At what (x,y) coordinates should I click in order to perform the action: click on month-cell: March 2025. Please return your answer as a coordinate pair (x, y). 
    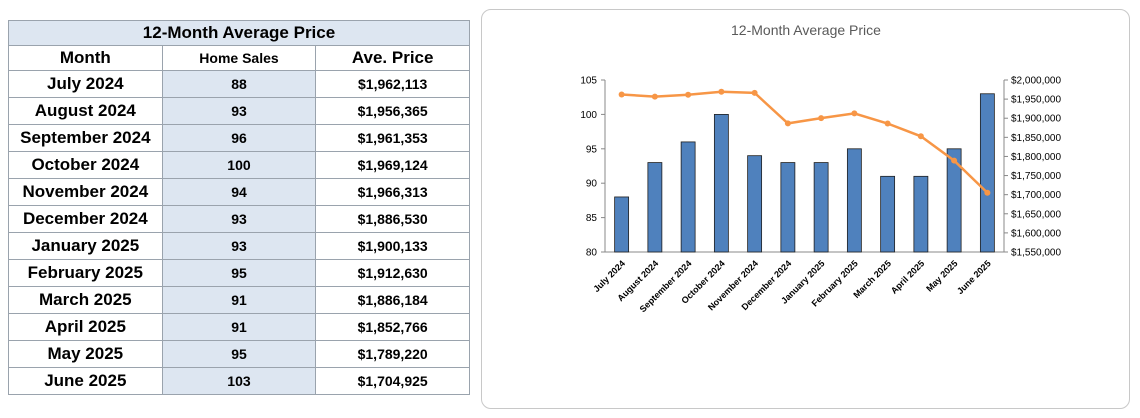
    Looking at the image, I should click on (85, 300).